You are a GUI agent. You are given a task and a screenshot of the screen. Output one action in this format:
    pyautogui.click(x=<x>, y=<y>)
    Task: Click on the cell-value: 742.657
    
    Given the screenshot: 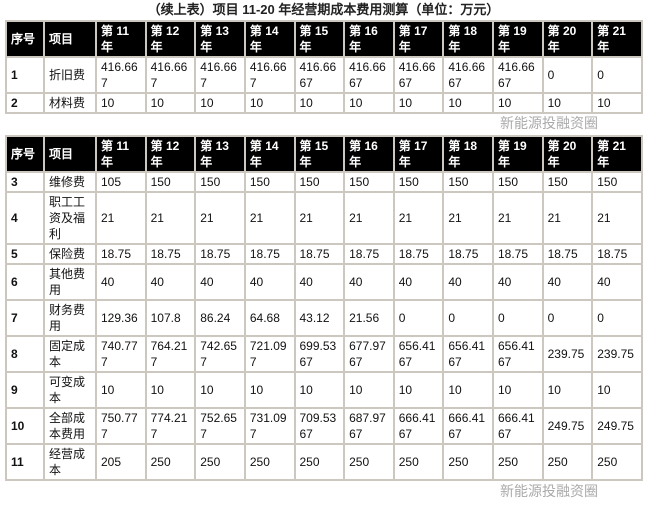 What is the action you would take?
    pyautogui.click(x=220, y=354)
    